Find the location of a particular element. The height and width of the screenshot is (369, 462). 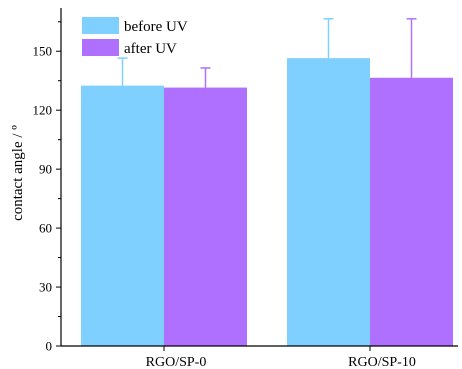

y-tick-label: 90 is located at coordinates (45, 169).